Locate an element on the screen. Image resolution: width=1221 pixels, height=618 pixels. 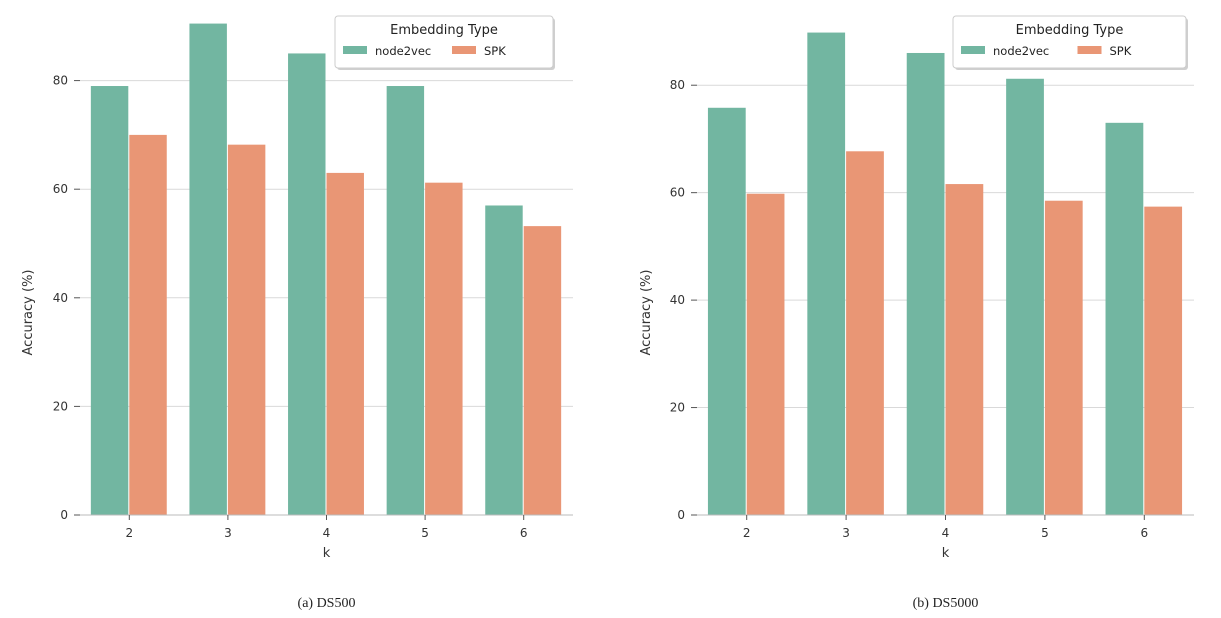
figure-caption: (b) DS5000 is located at coordinates (946, 603).